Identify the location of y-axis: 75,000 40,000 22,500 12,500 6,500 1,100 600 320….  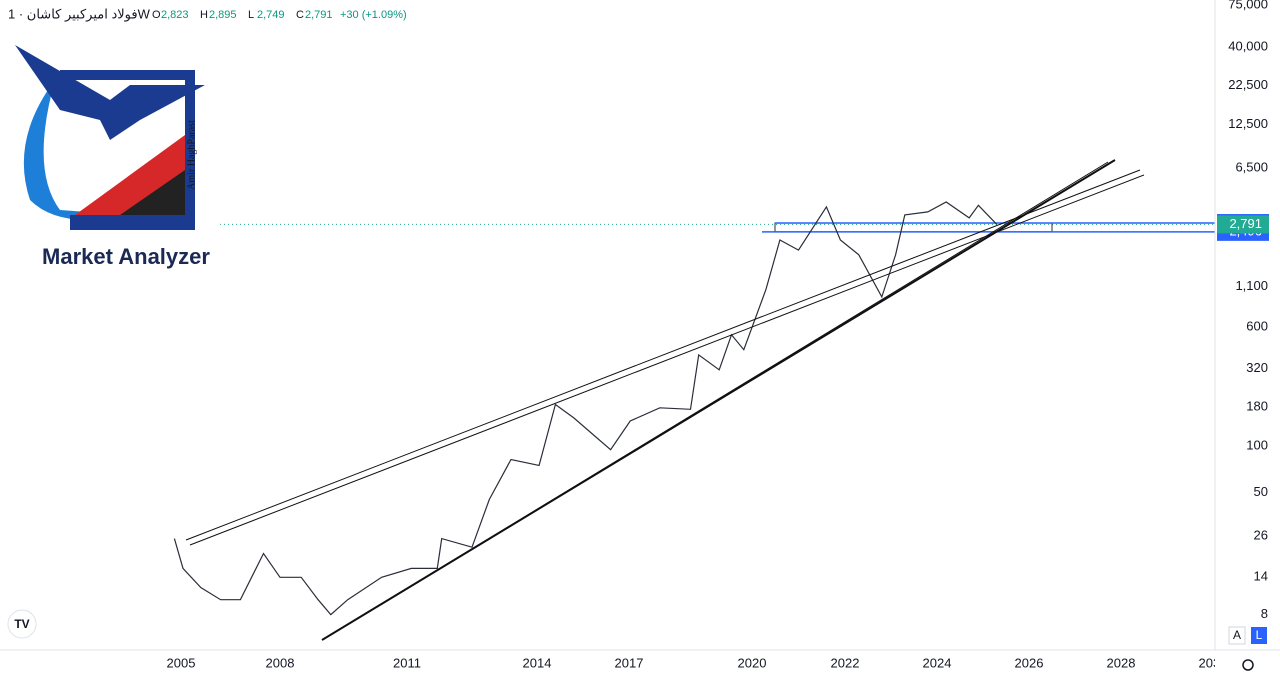
(1243, 310).